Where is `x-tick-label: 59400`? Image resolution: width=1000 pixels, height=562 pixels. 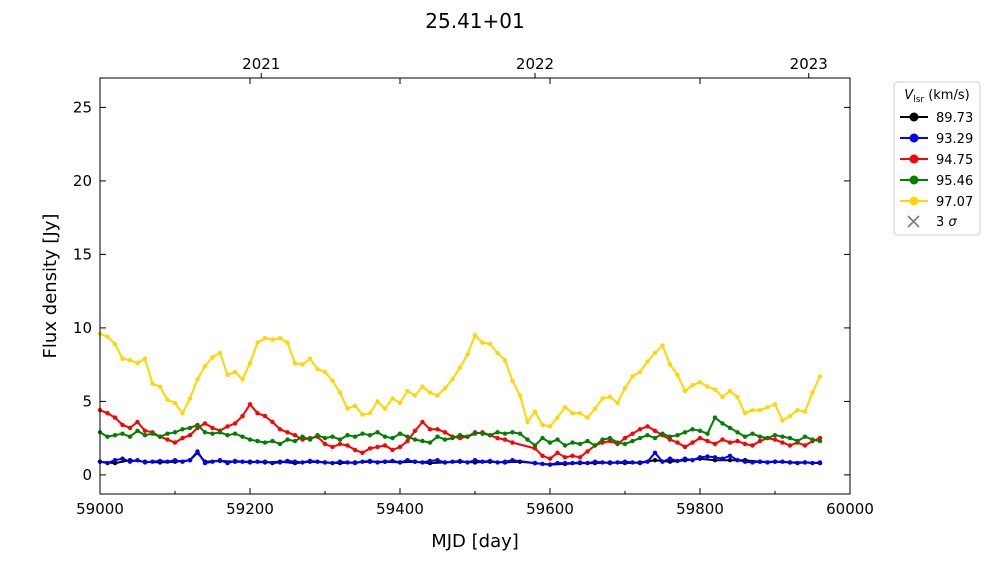
x-tick-label: 59400 is located at coordinates (400, 509).